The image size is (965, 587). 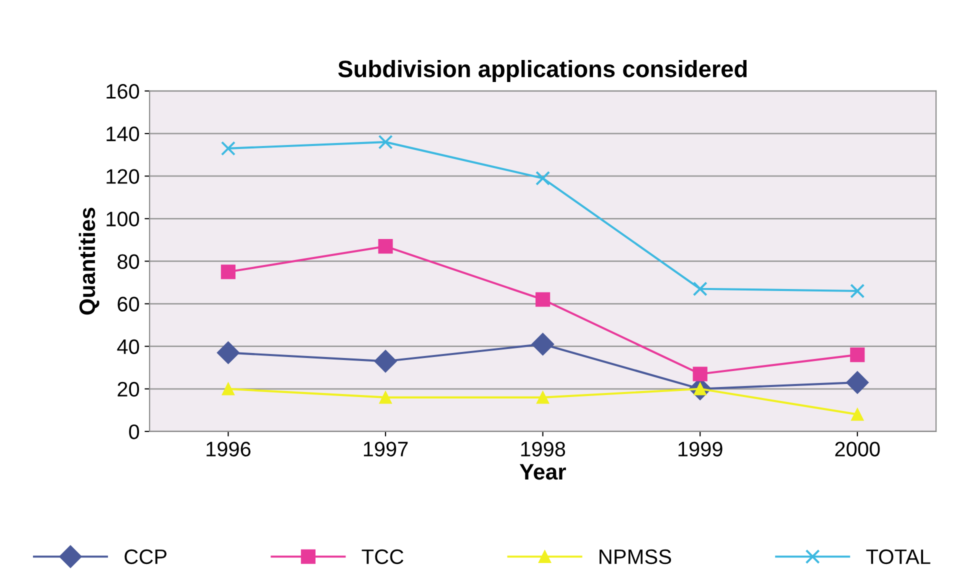 What do you see at coordinates (228, 449) in the screenshot?
I see `x-tick-label: 1996` at bounding box center [228, 449].